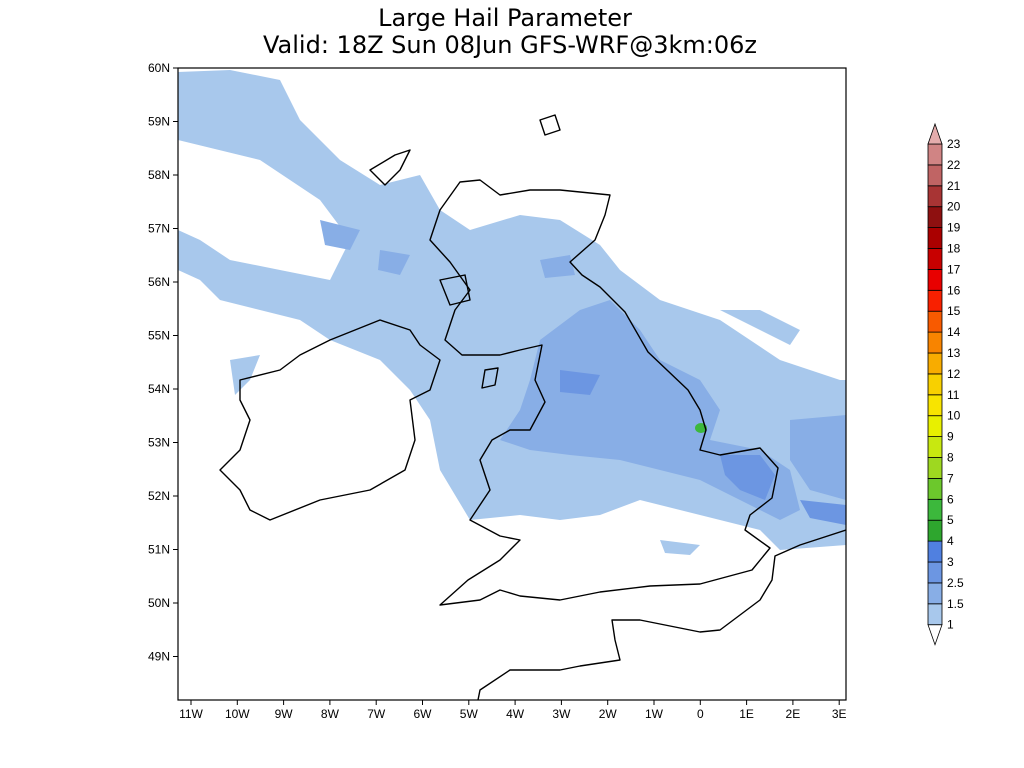  Describe the element at coordinates (954, 144) in the screenshot. I see `colorbar-label: 23` at that location.